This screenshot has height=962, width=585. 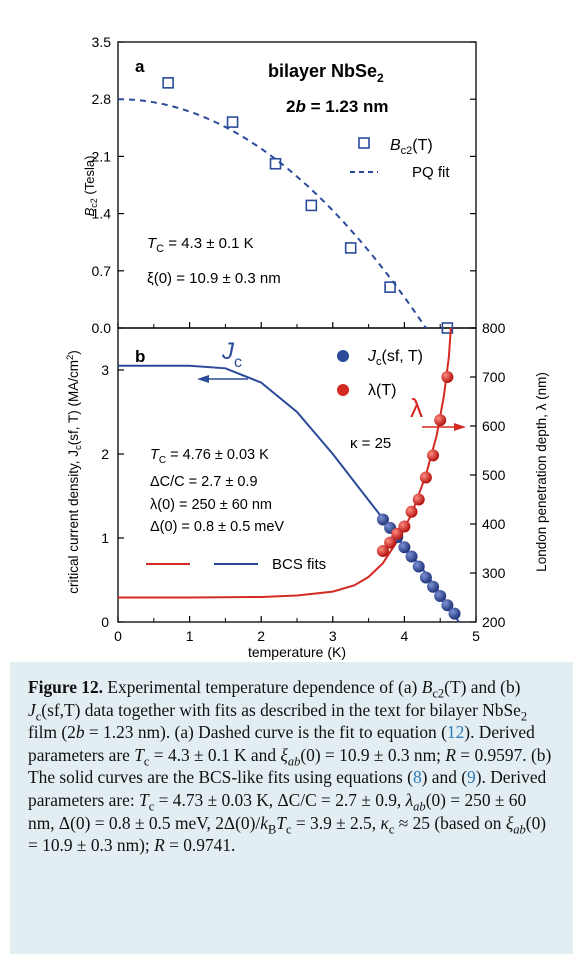 What do you see at coordinates (211, 505) in the screenshot?
I see `param-lambda0: λ(0) = 250 ± 60 nm` at bounding box center [211, 505].